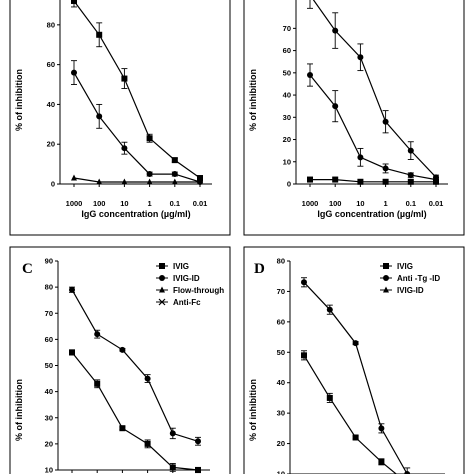  Describe the element at coordinates (181, 266) in the screenshot. I see `legend-label: IVIG` at that location.